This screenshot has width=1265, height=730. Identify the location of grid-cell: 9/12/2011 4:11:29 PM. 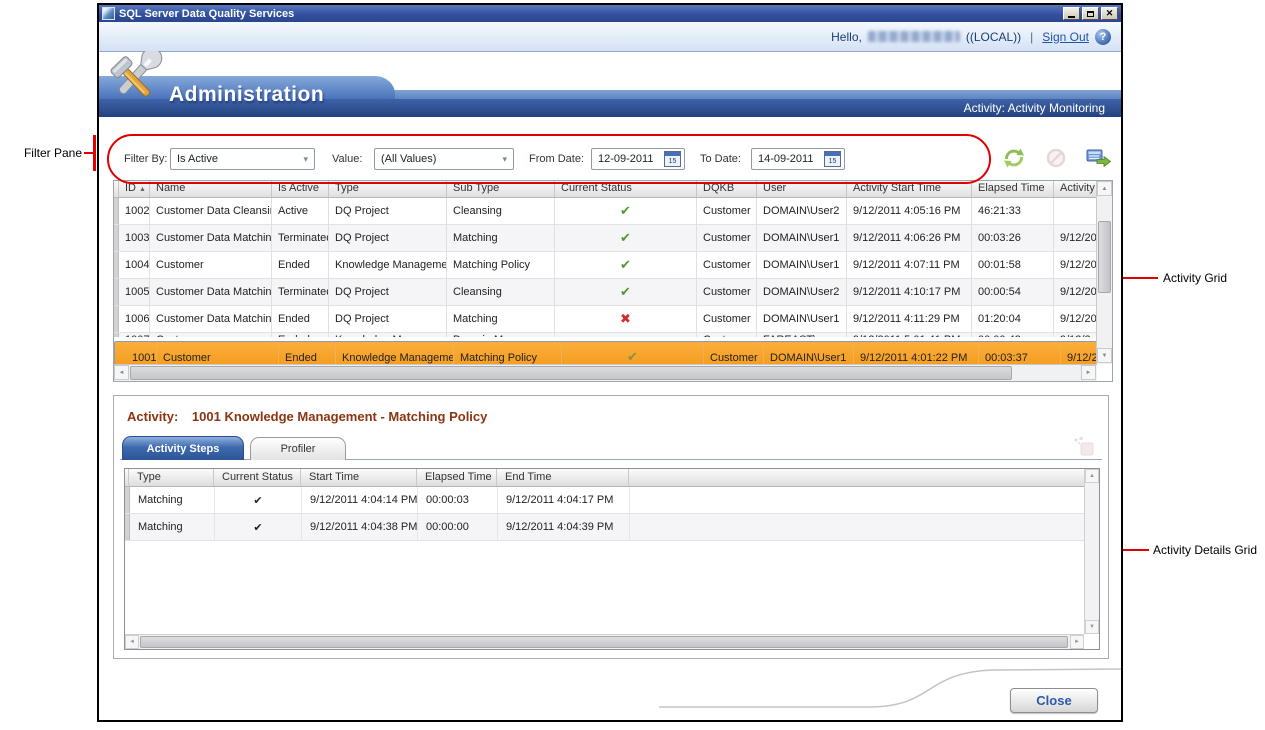
(909, 319).